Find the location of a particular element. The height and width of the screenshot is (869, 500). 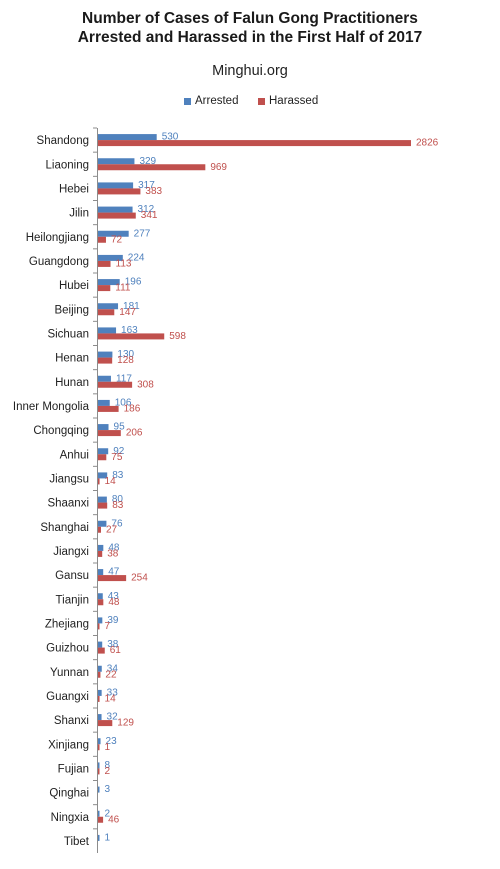

bar-arrested-hunan is located at coordinates (104, 378).